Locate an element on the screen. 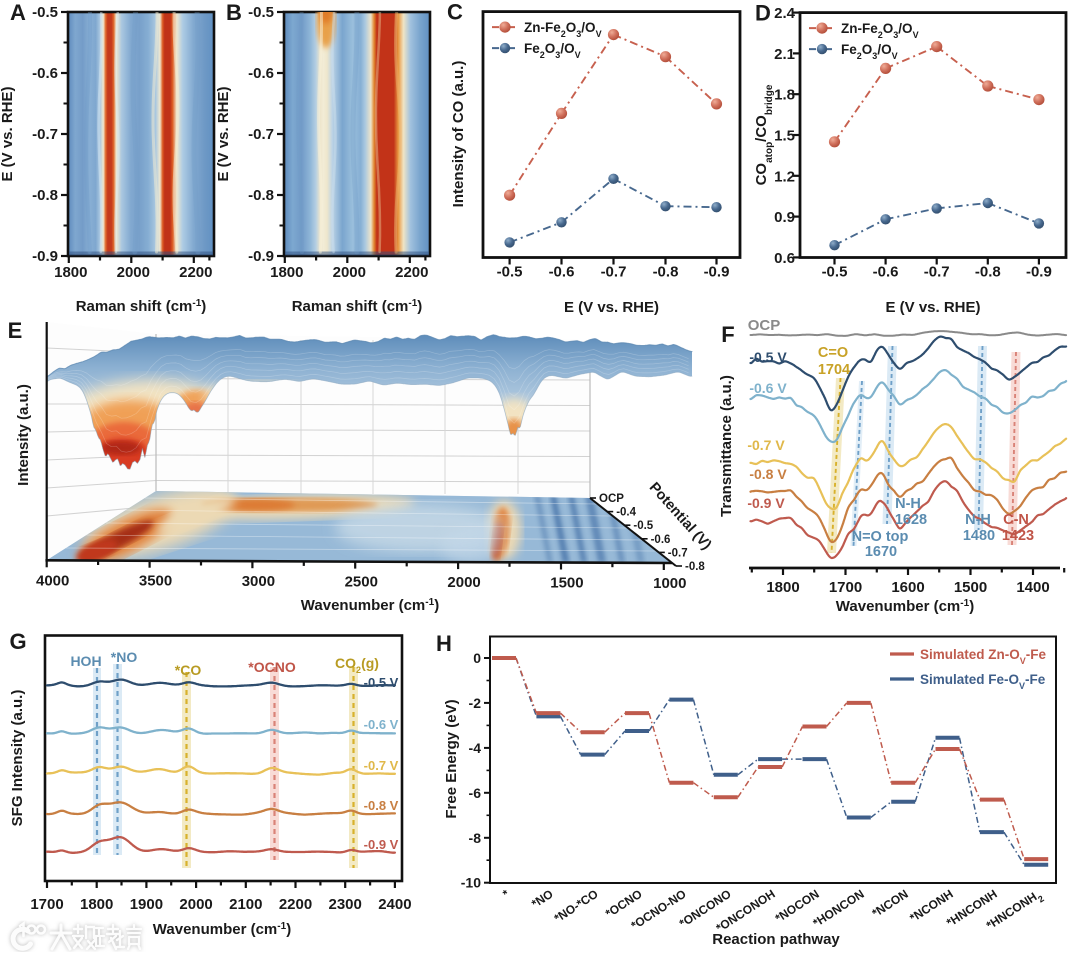 The width and height of the screenshot is (1080, 958). svg-text: 2500 is located at coordinates (361, 582).